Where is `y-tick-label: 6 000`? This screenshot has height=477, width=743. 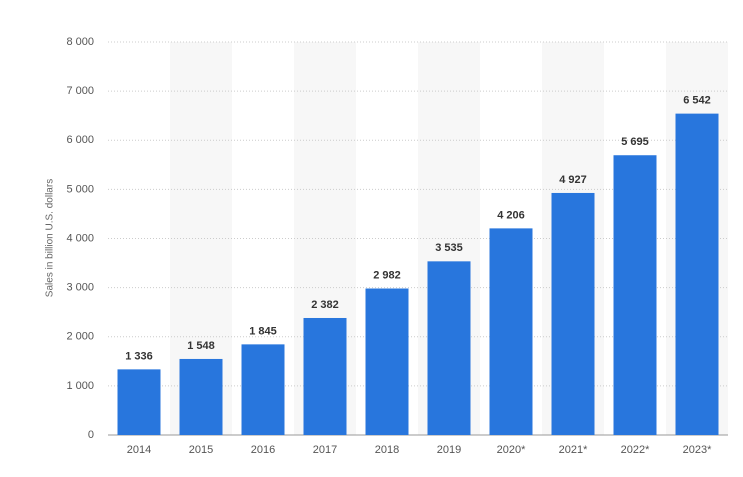
y-tick-label: 6 000 is located at coordinates (80, 140).